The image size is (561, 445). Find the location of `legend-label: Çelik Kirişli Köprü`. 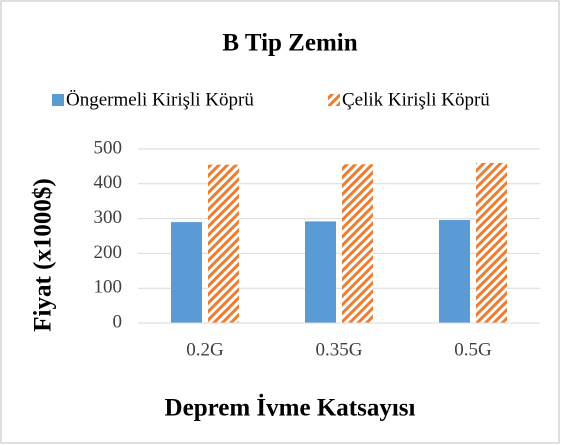

legend-label: Çelik Kirişli Köprü is located at coordinates (416, 99).